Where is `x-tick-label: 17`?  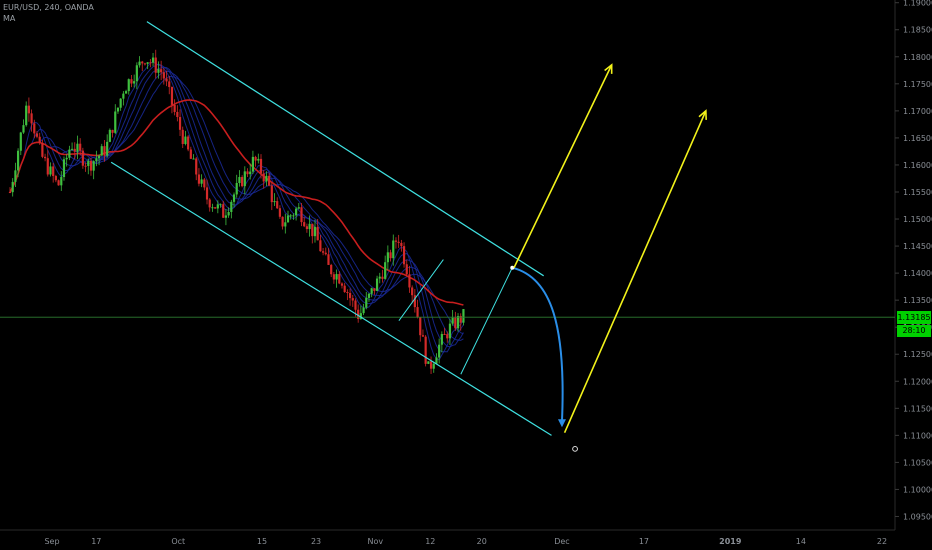 x-tick-label: 17 is located at coordinates (644, 541).